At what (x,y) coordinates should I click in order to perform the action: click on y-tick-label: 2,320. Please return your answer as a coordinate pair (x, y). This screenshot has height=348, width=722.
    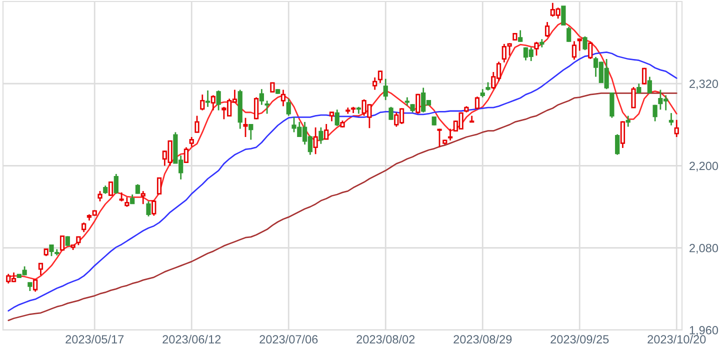
    Looking at the image, I should click on (704, 85).